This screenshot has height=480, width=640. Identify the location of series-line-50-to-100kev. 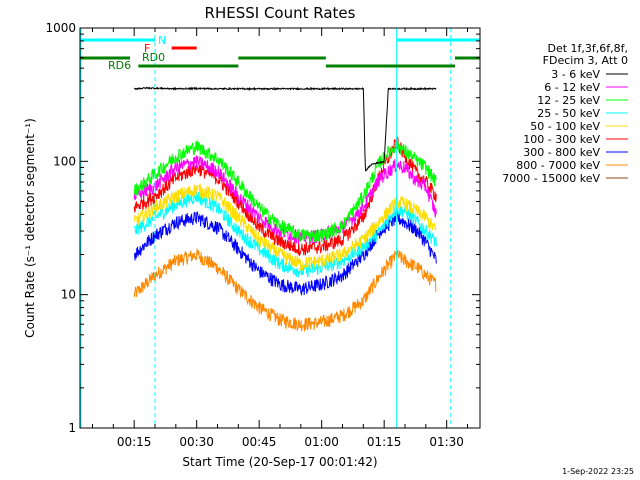
(285, 227).